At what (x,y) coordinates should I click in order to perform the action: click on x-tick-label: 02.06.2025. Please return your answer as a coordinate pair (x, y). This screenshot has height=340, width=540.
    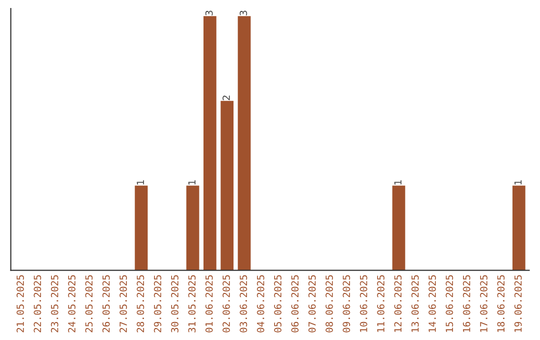
    Looking at the image, I should click on (226, 303).